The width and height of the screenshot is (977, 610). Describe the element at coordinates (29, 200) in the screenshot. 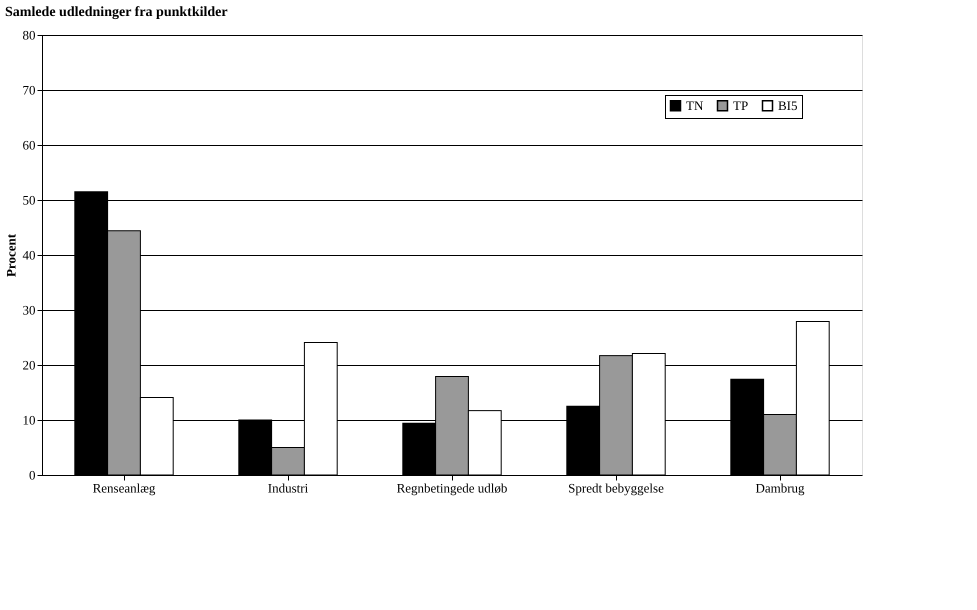

I see `y-tick-label: 50` at that location.